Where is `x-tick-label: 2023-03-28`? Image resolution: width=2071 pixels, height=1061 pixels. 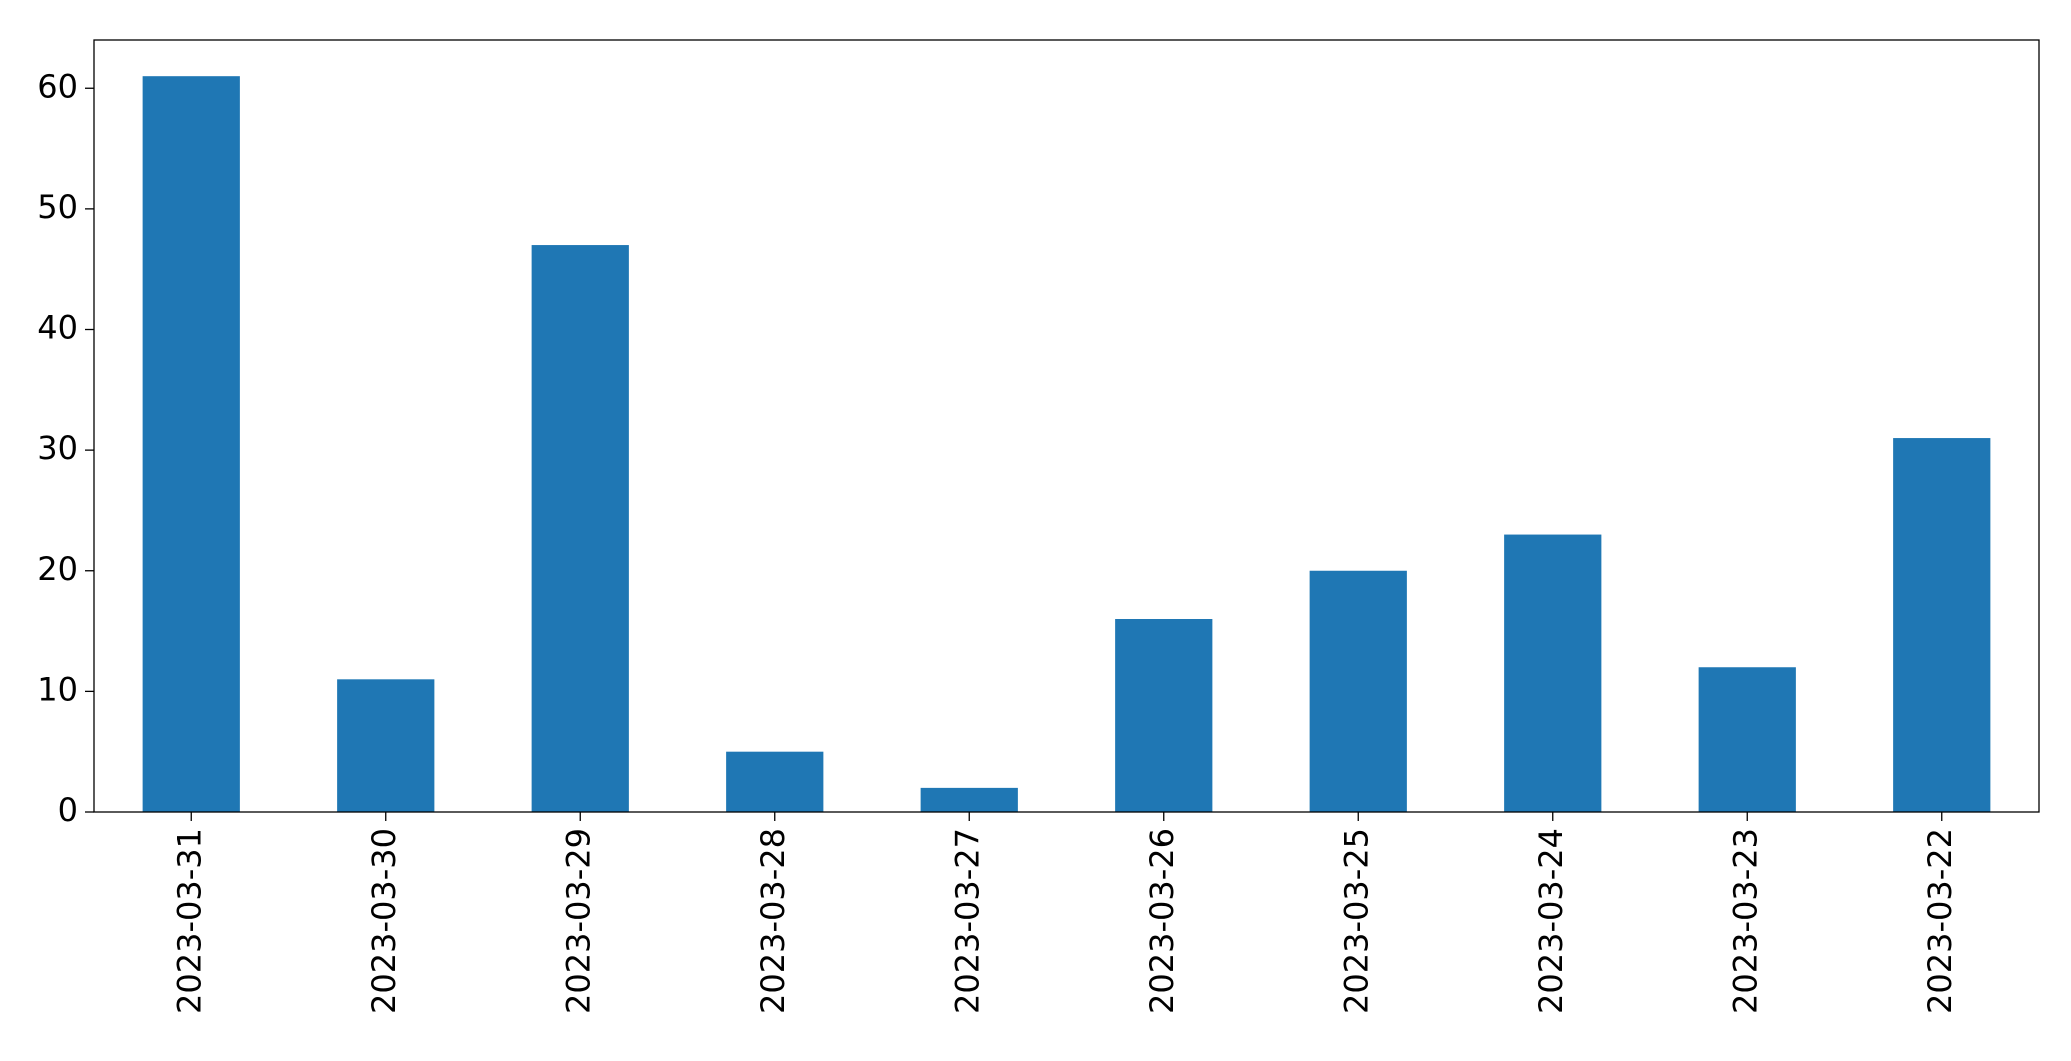
x-tick-label: 2023-03-28 is located at coordinates (773, 921).